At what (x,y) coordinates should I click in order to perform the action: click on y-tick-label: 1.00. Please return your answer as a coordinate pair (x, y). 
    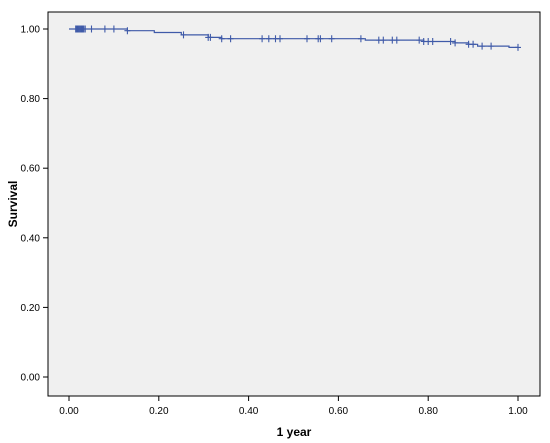
    Looking at the image, I should click on (31, 30).